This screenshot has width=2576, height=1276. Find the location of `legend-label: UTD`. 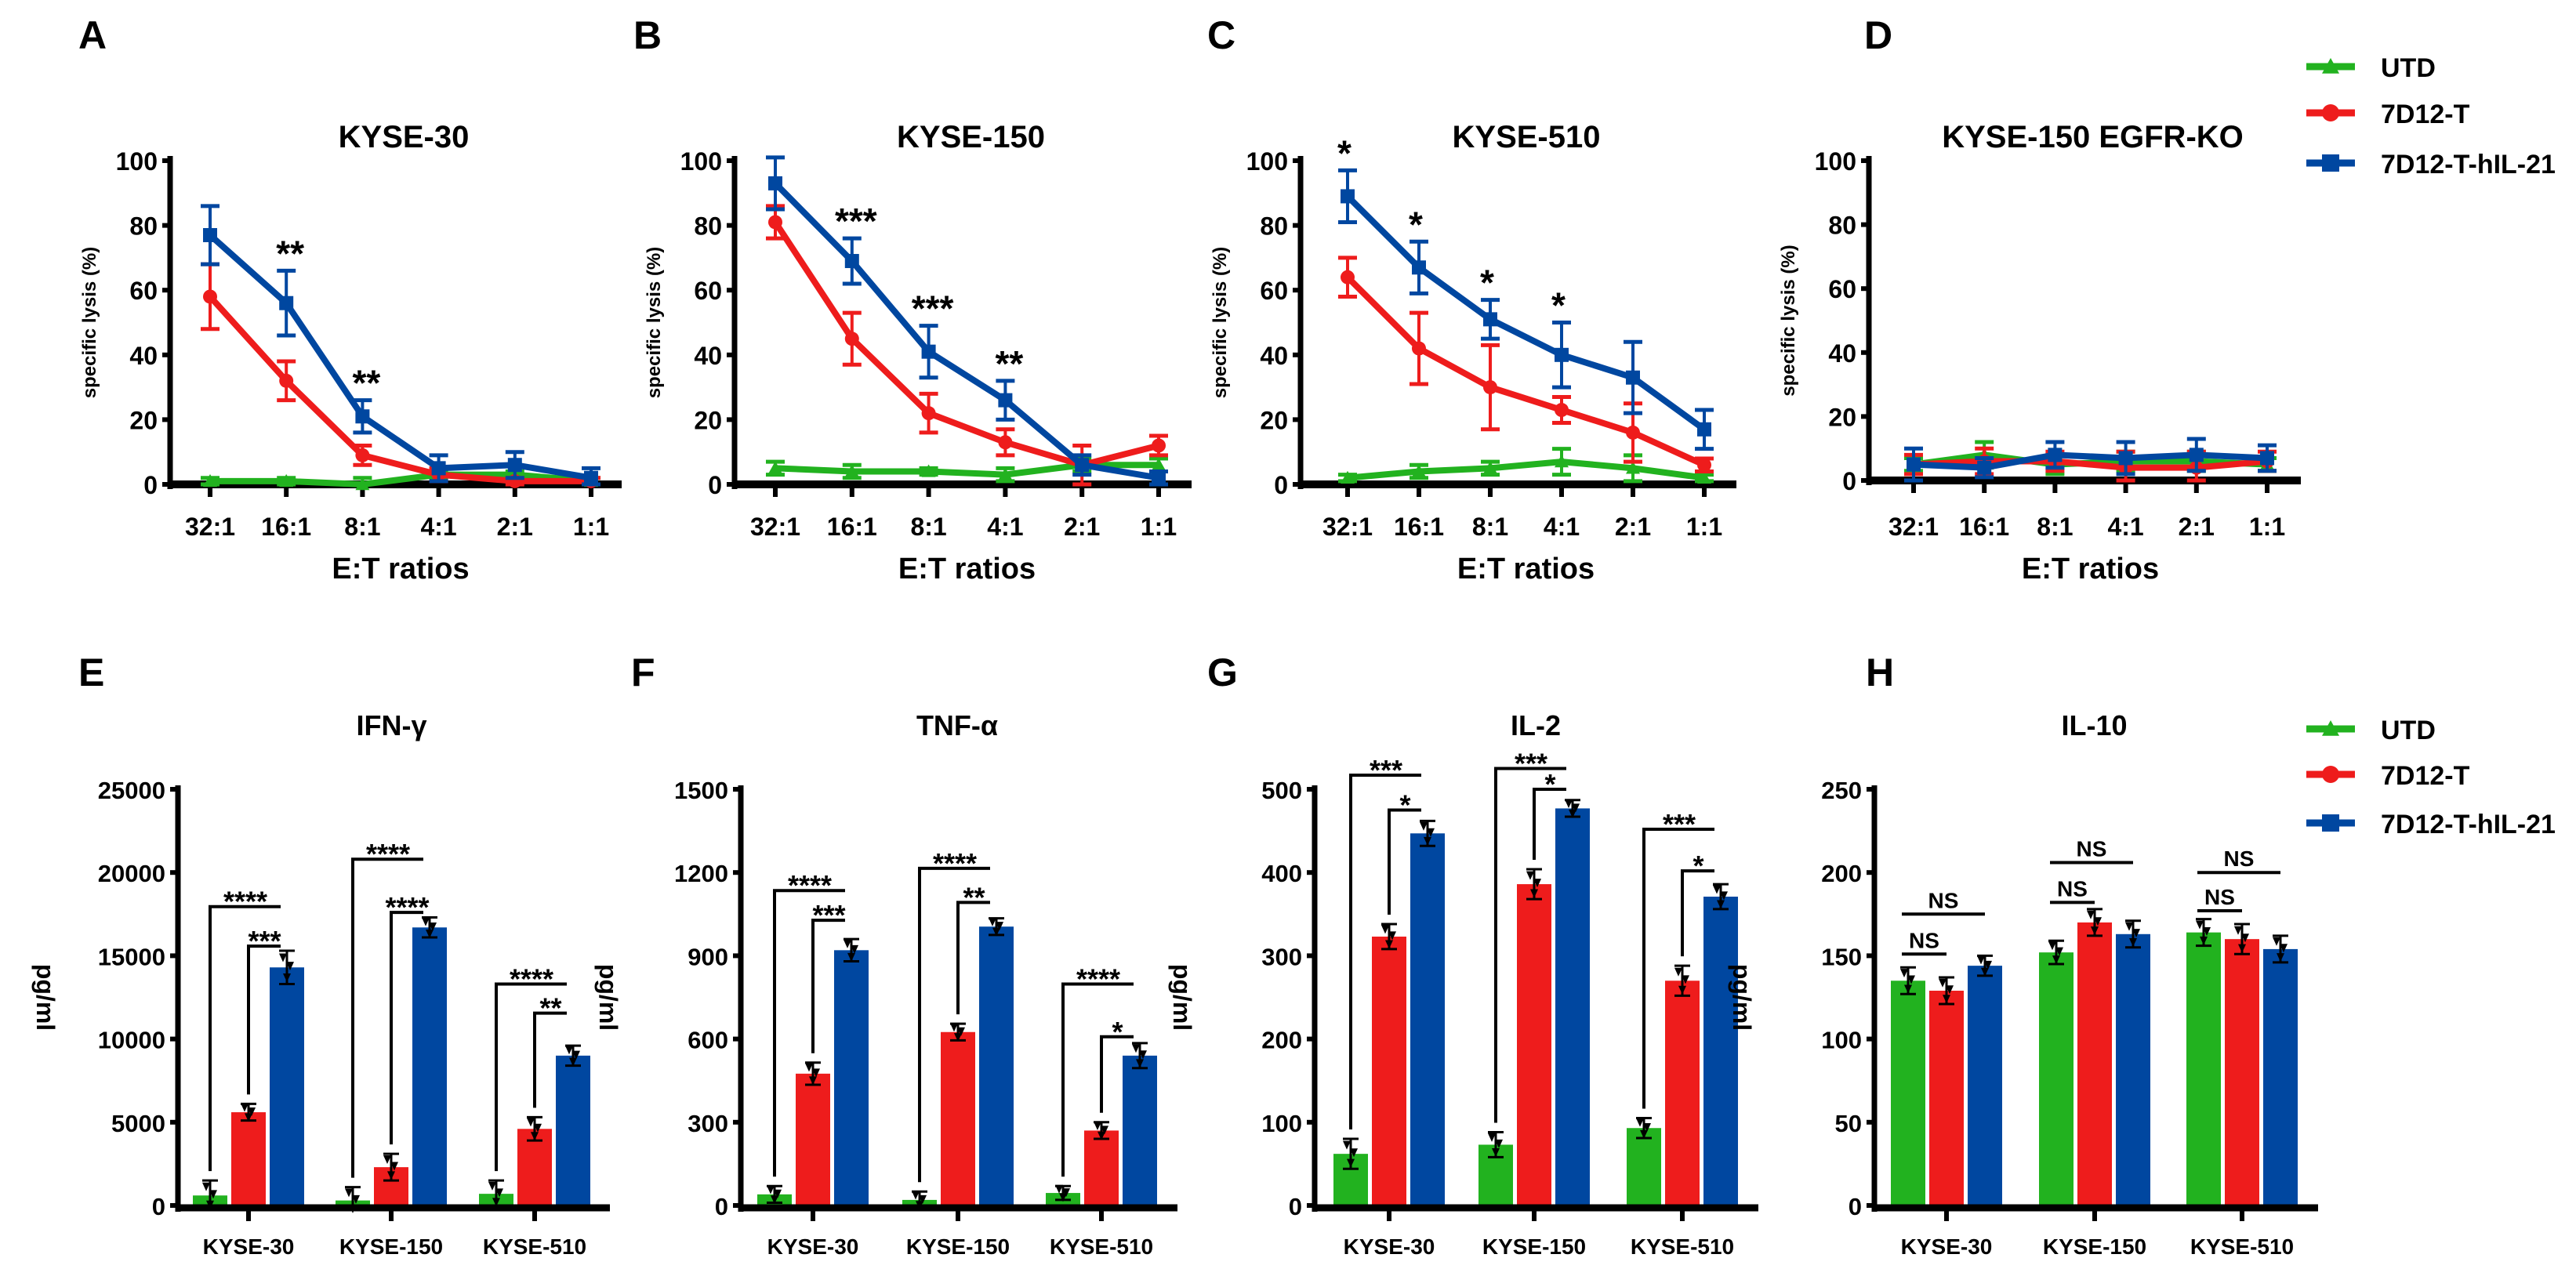

legend-label: UTD is located at coordinates (2409, 68).